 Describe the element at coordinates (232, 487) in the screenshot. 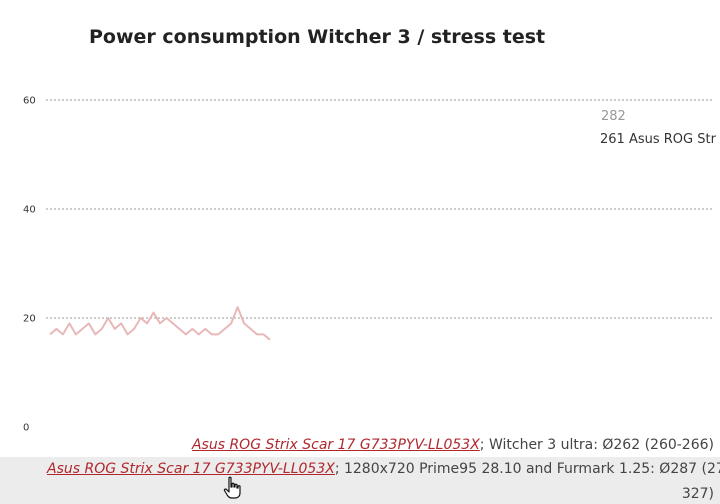

I see `hand-pointer-icon` at that location.